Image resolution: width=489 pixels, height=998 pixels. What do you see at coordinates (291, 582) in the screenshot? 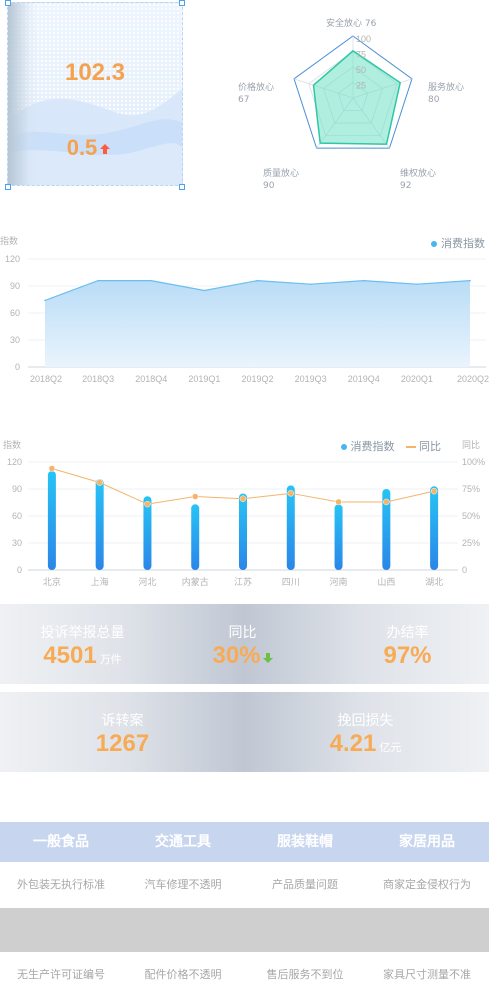
I see `x-tick-label: 四川` at bounding box center [291, 582].